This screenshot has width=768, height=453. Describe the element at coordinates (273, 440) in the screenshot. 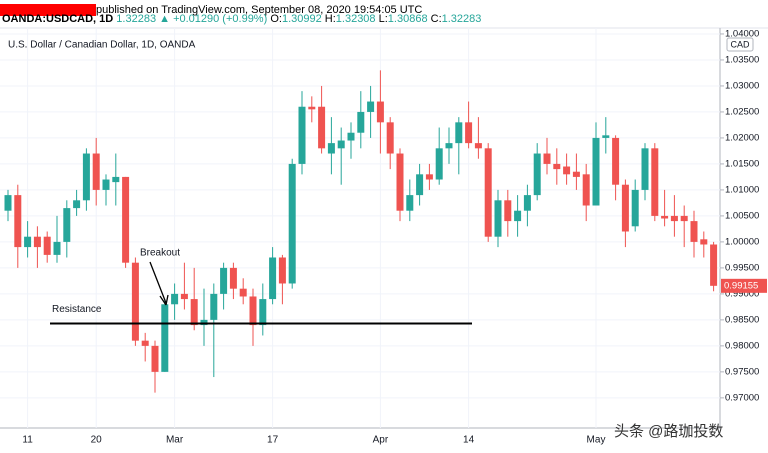

I see `x-tick-label: 17` at that location.